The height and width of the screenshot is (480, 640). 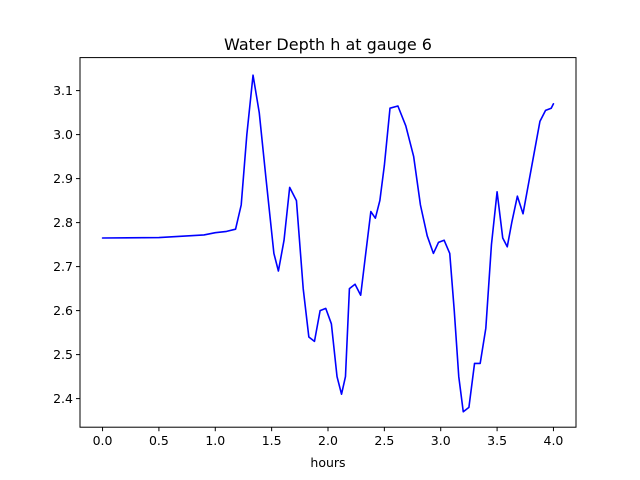 I want to click on x-tick-label: 4.0, so click(x=554, y=440).